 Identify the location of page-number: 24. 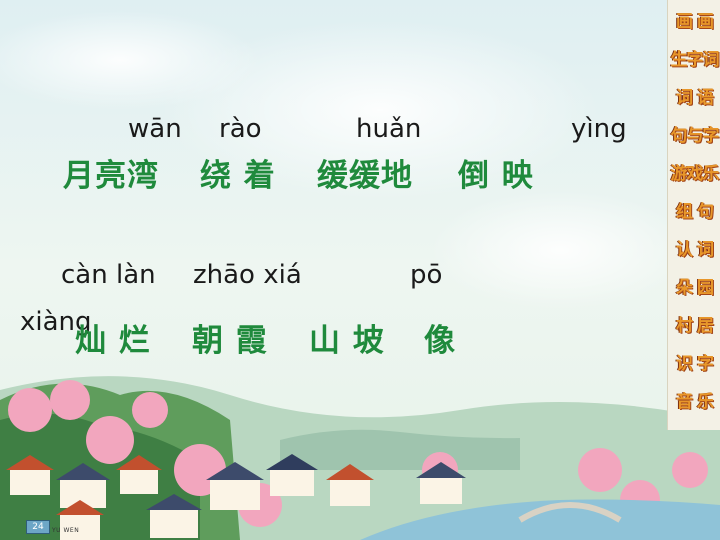
(38, 527).